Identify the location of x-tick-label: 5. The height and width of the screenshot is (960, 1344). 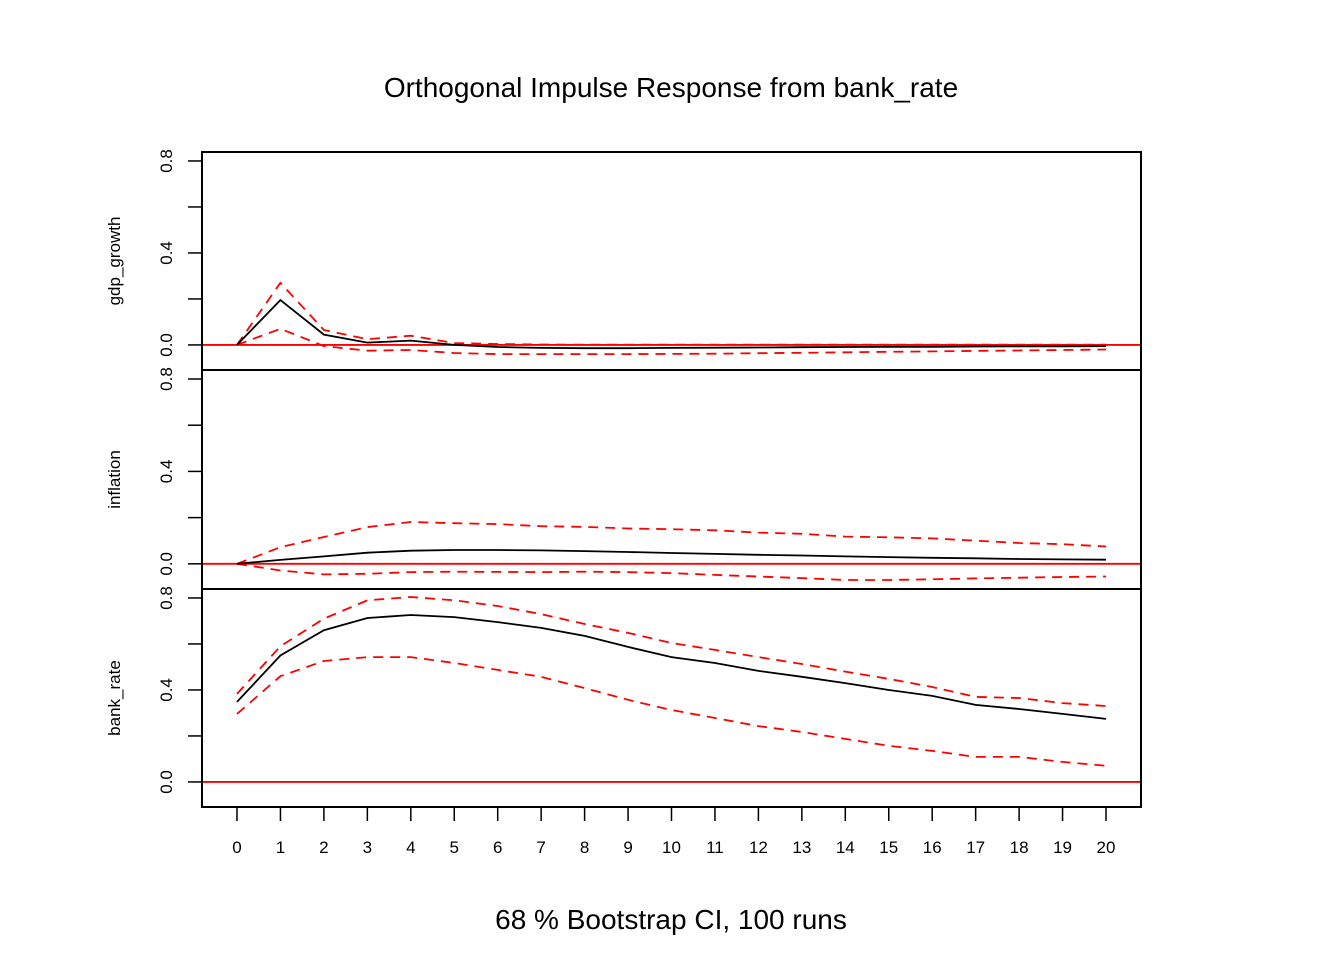
(454, 847).